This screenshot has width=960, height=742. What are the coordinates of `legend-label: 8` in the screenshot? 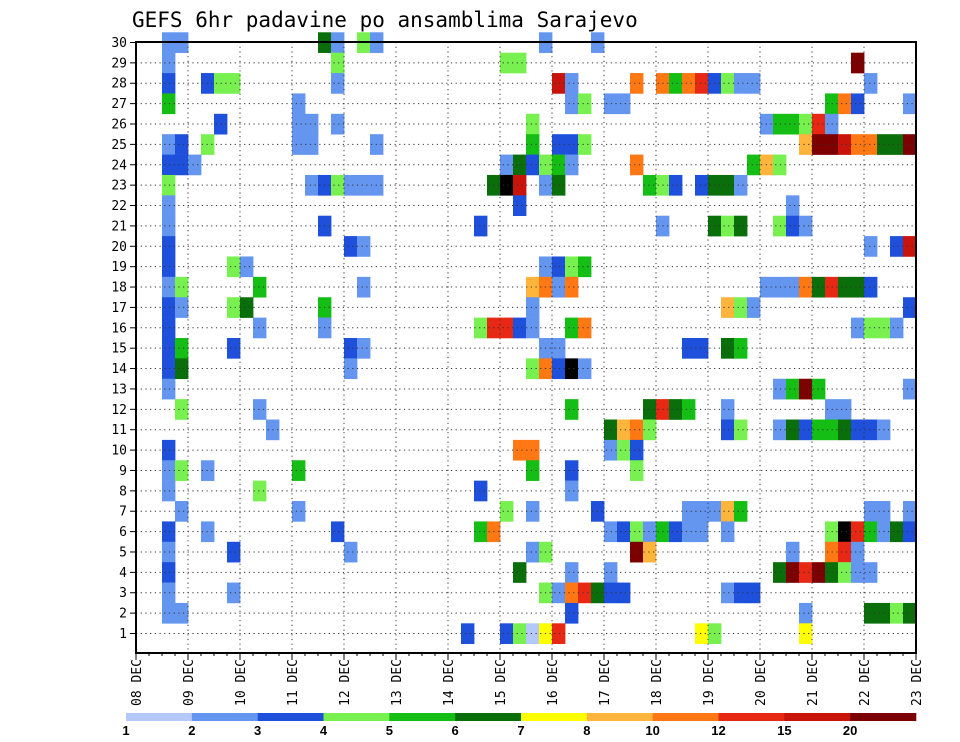 It's located at (586, 730).